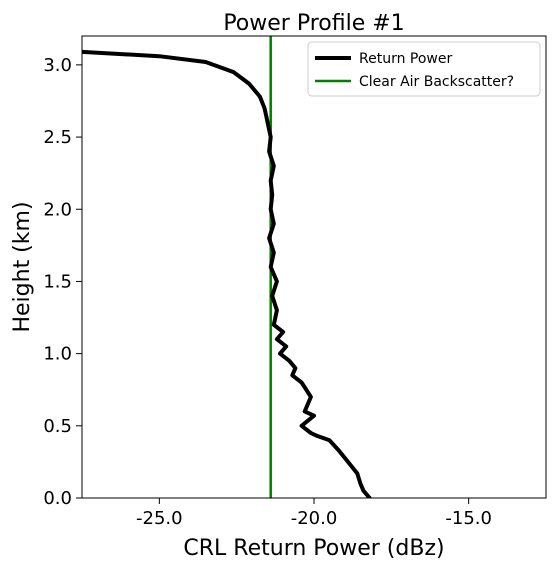 The height and width of the screenshot is (568, 557). Describe the element at coordinates (57, 281) in the screenshot. I see `y-tick-label: 1.5` at that location.